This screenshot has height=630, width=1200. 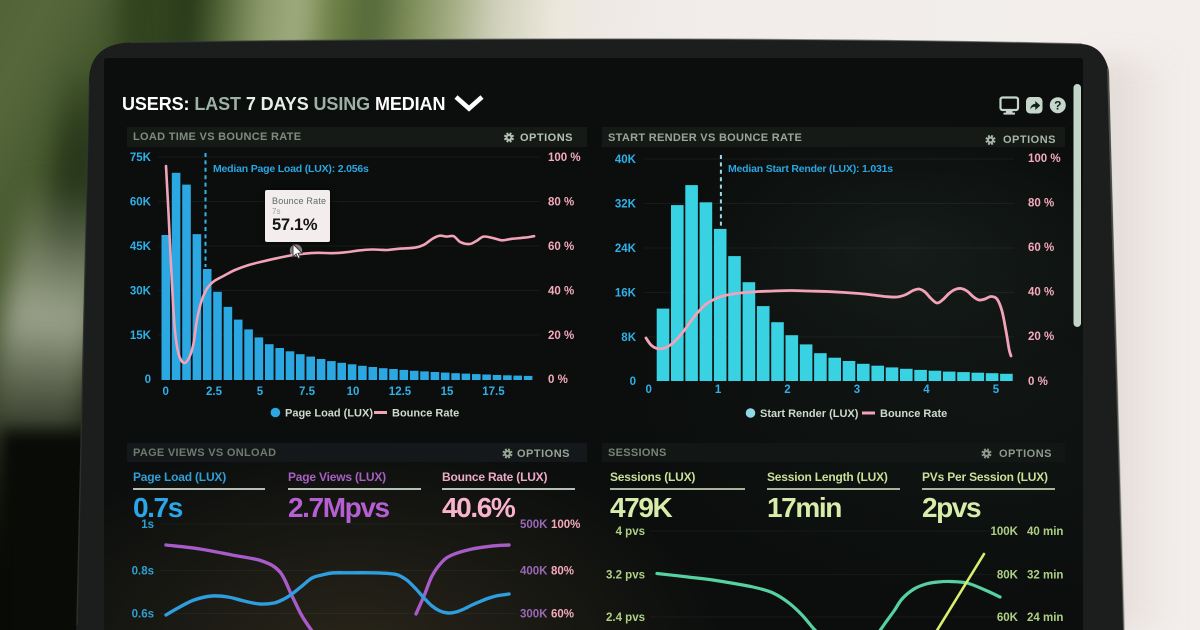 I want to click on svg-text: Start Render (LUX), so click(x=809, y=414).